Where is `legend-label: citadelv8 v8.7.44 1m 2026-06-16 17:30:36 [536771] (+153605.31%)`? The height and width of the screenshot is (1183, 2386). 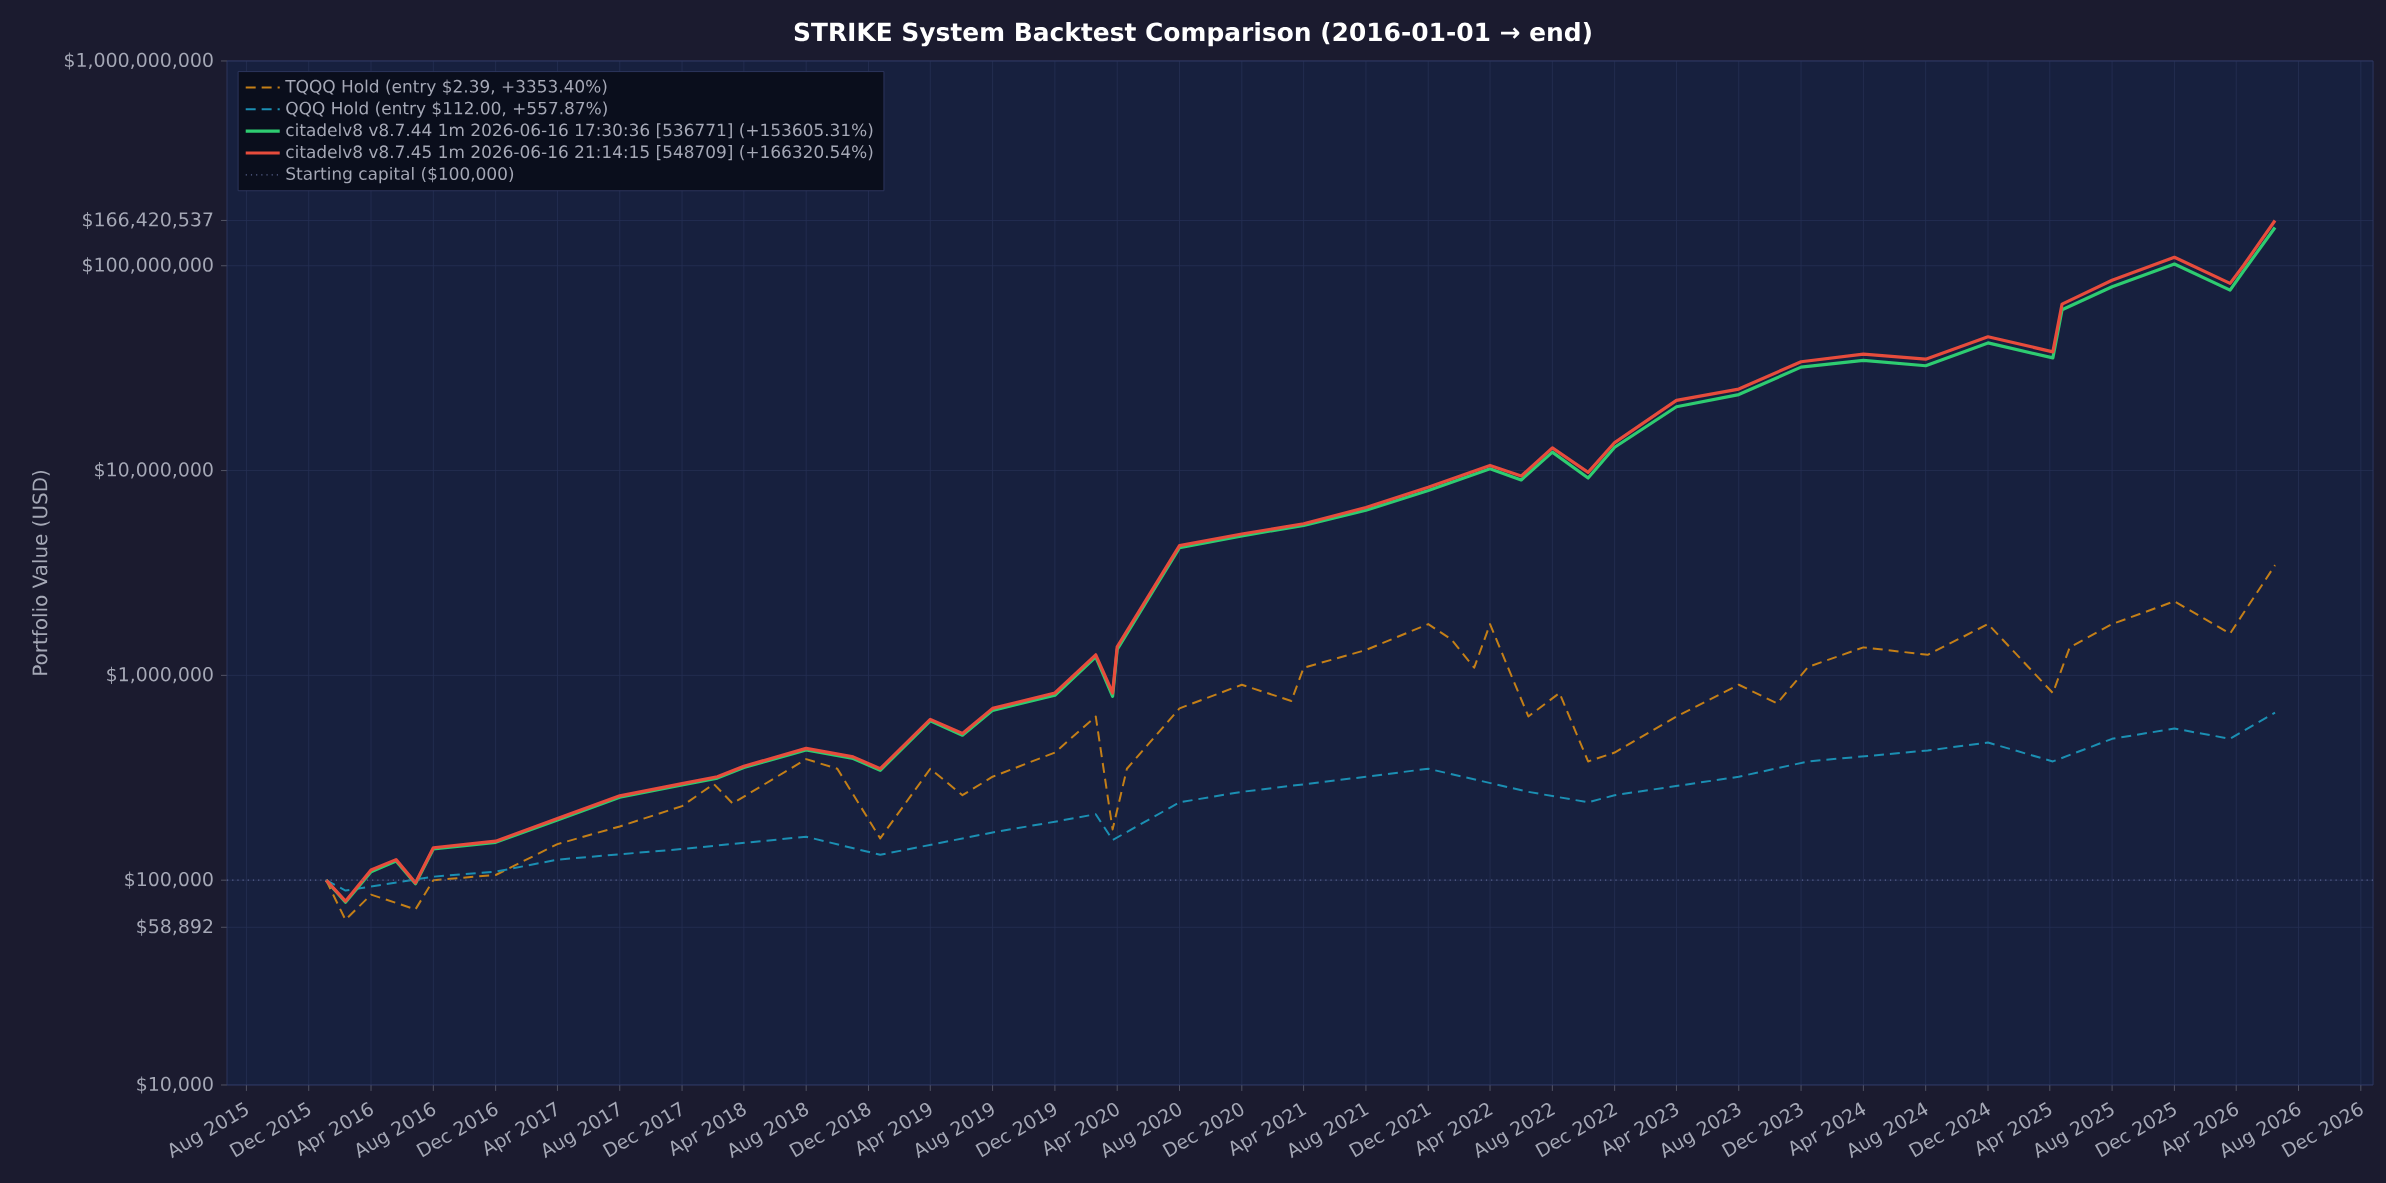 legend-label: citadelv8 v8.7.44 1m 2026-06-16 17:30:36 [536771] (+153605.31%) is located at coordinates (579, 131).